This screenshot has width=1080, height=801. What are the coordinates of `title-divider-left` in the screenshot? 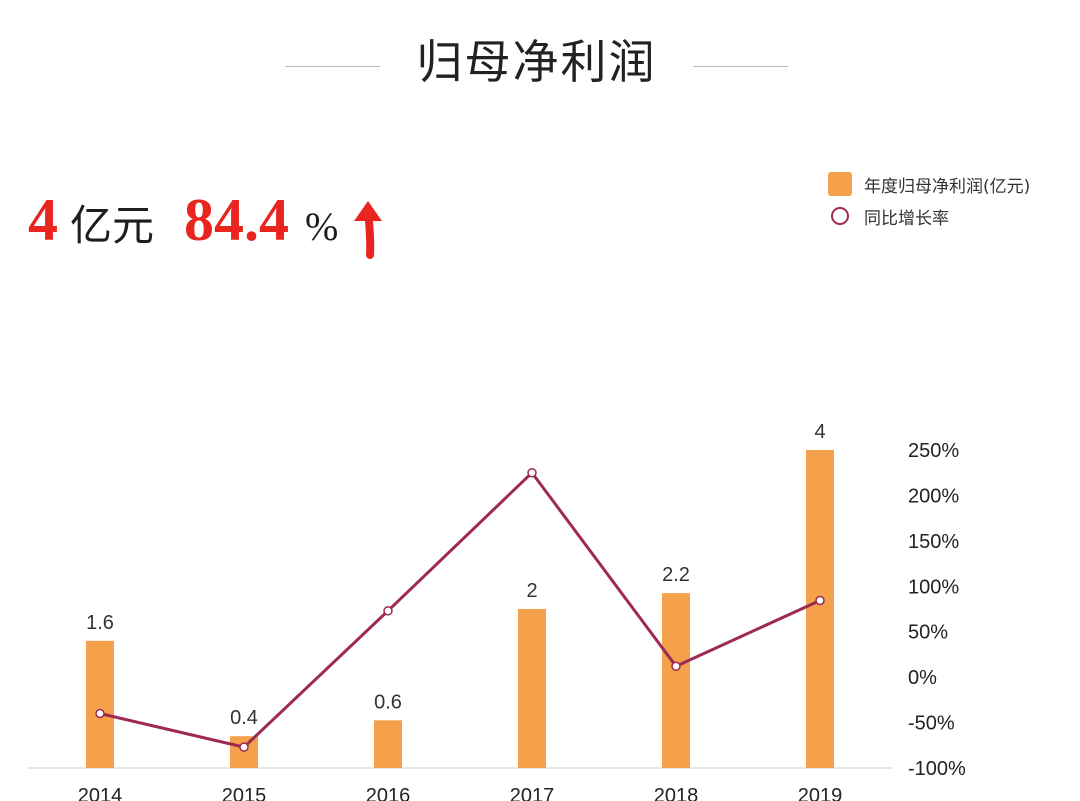 It's located at (332, 66).